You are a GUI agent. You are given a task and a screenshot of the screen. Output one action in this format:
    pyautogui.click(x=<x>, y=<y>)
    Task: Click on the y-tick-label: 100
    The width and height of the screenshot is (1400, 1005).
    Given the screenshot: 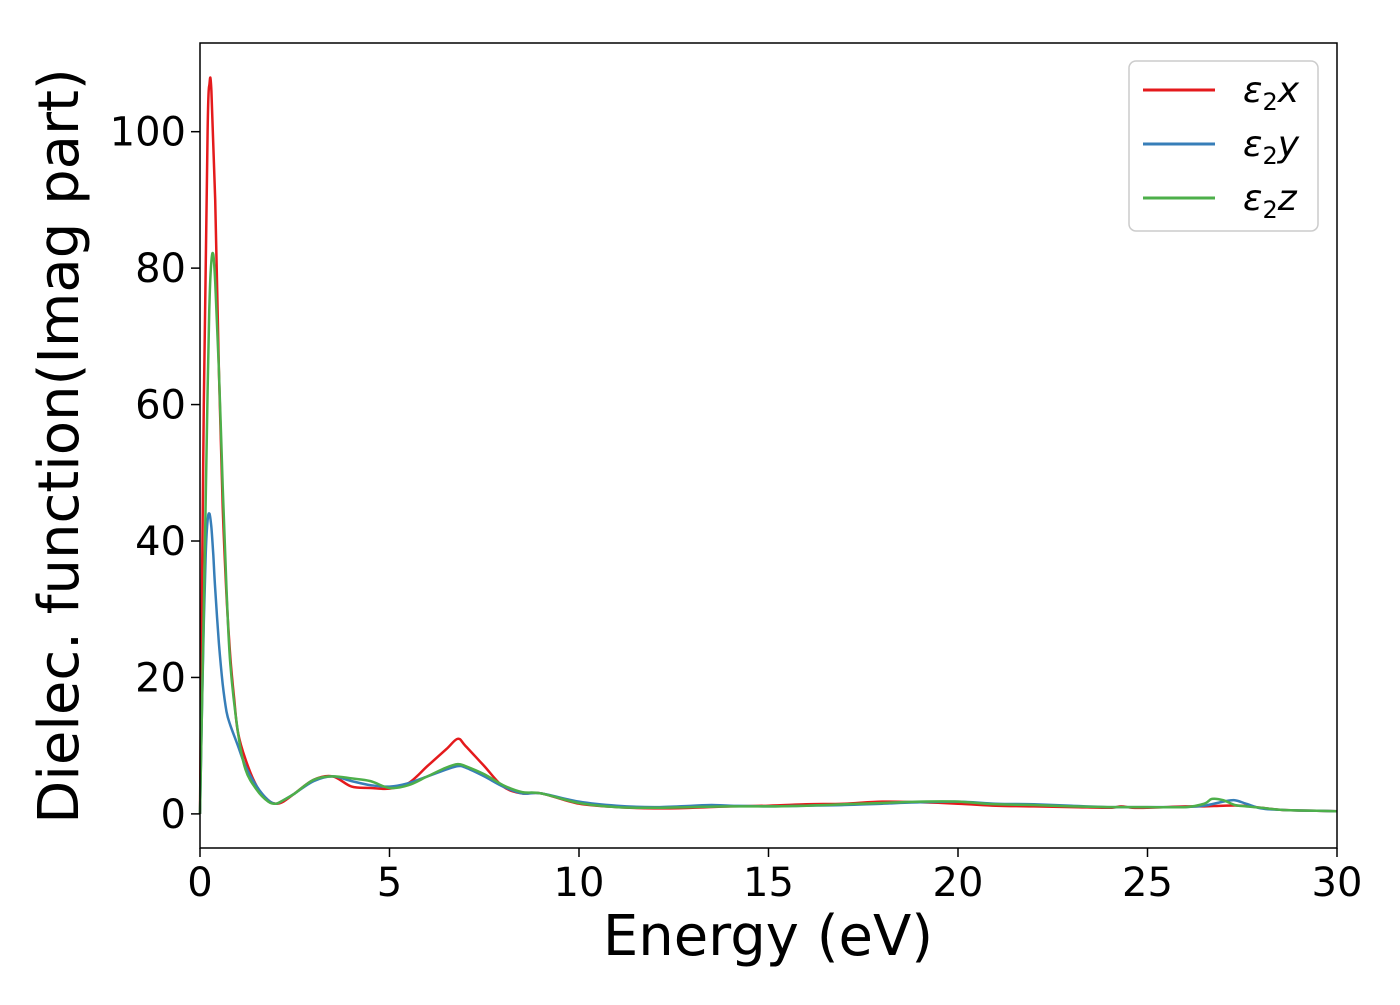 What is the action you would take?
    pyautogui.click(x=148, y=133)
    